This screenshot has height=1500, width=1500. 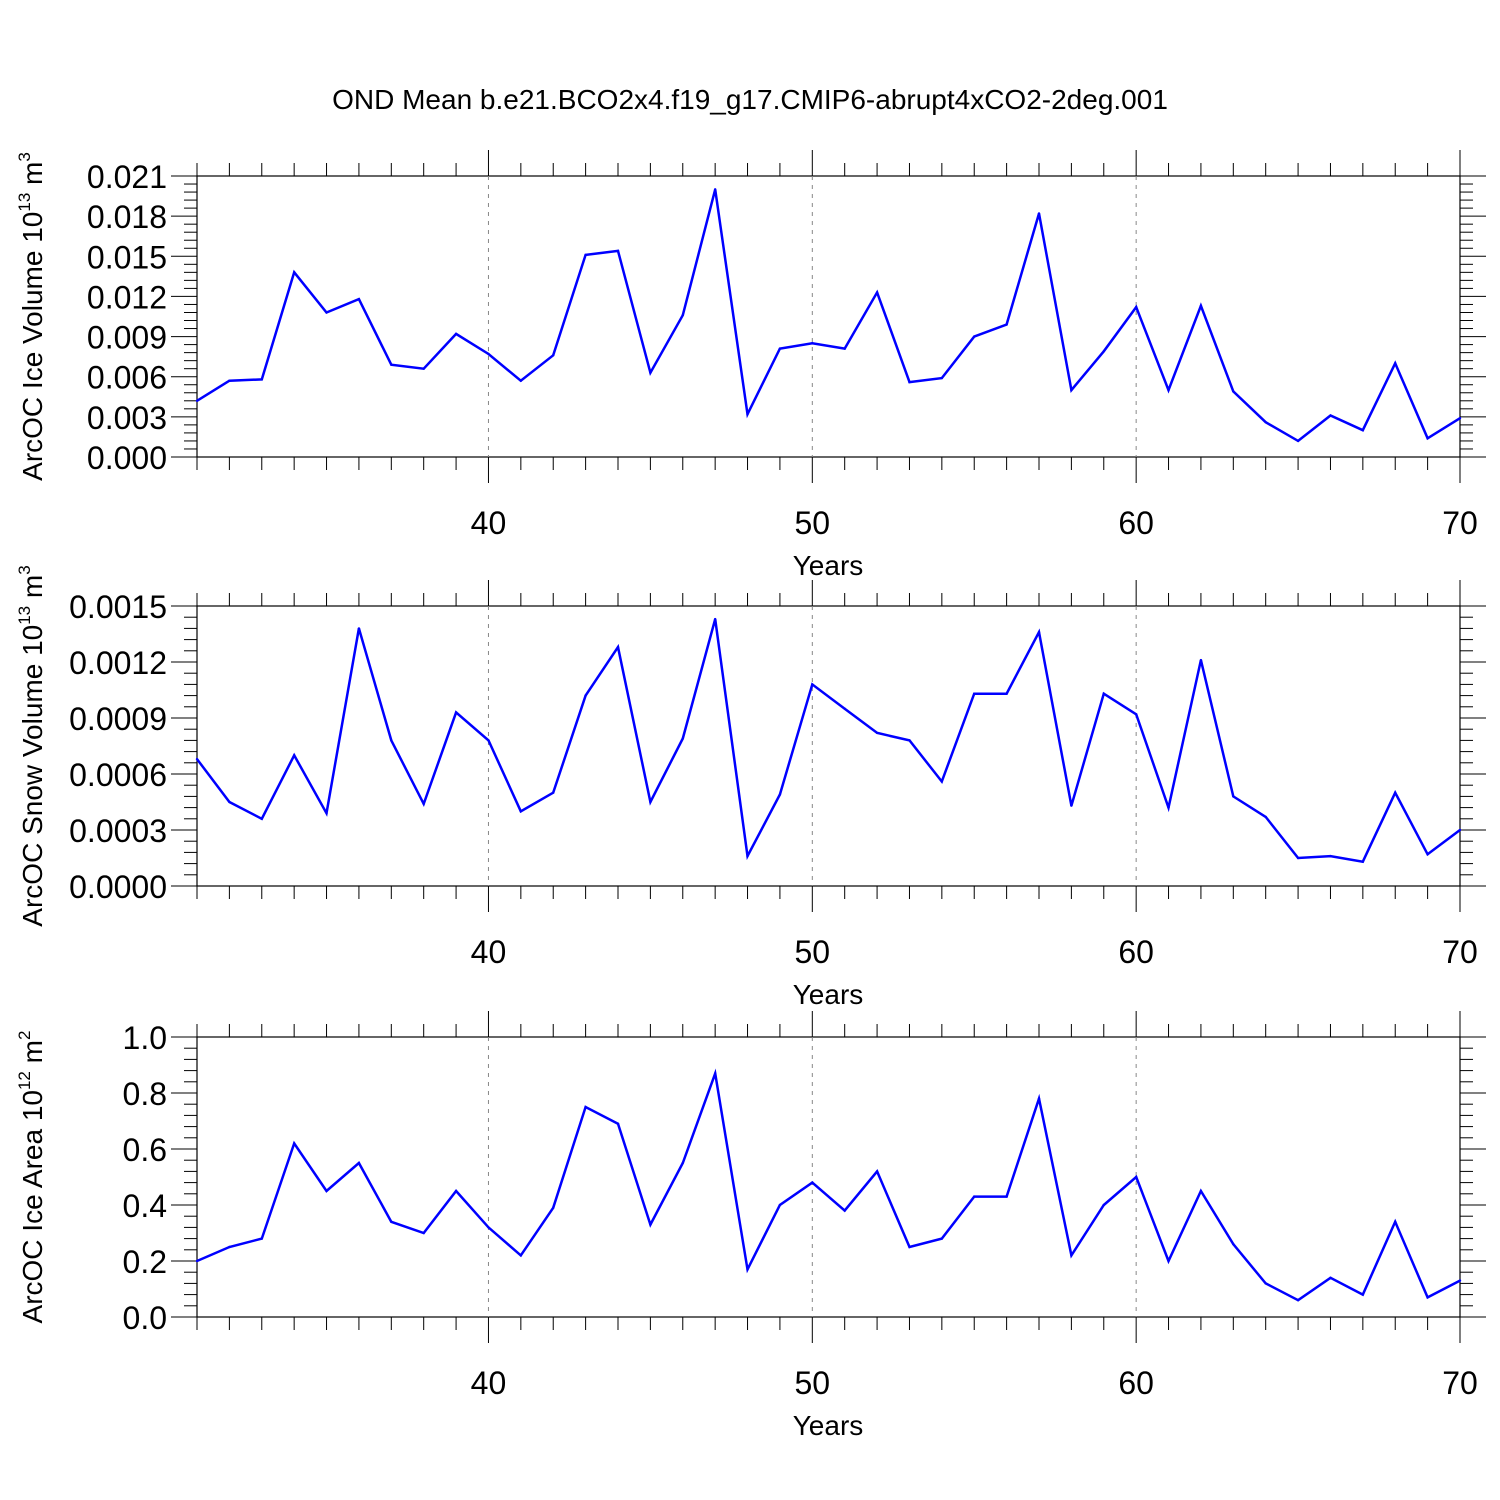 What do you see at coordinates (32, 346) in the screenshot?
I see `y-axis-label-part: ArcOC Ice Volume 10` at bounding box center [32, 346].